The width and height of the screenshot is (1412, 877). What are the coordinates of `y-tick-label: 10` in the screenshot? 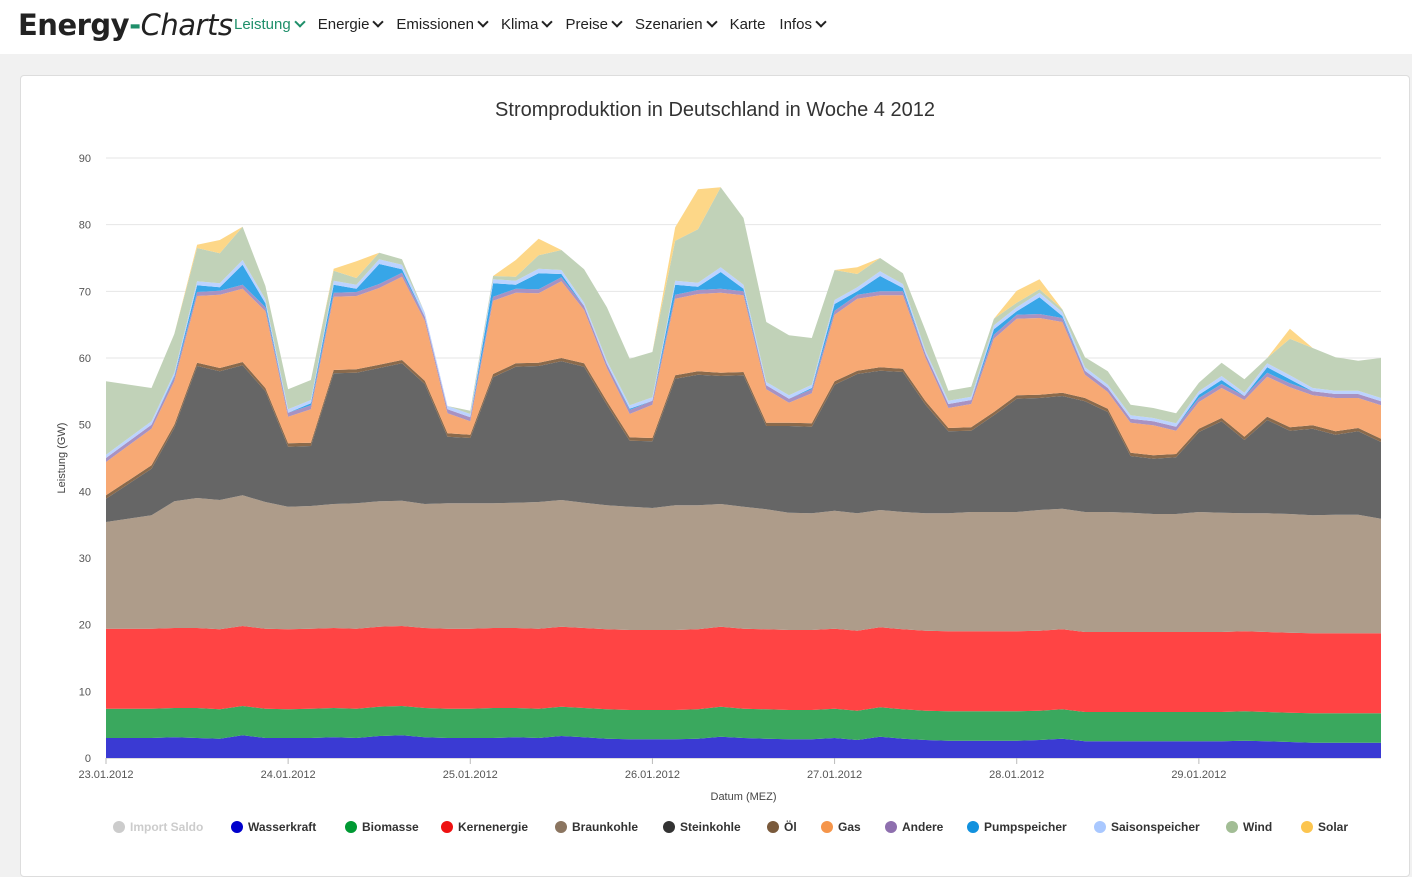 It's located at (85, 692).